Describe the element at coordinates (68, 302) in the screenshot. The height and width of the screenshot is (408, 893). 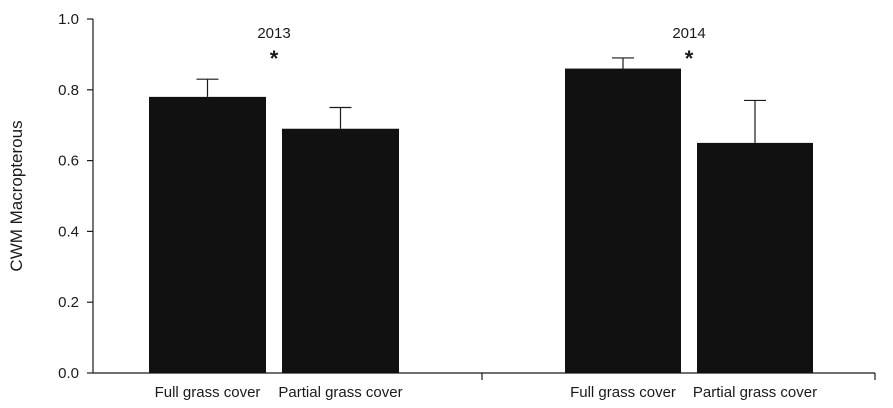
I see `y-tick-label: 0.2` at that location.